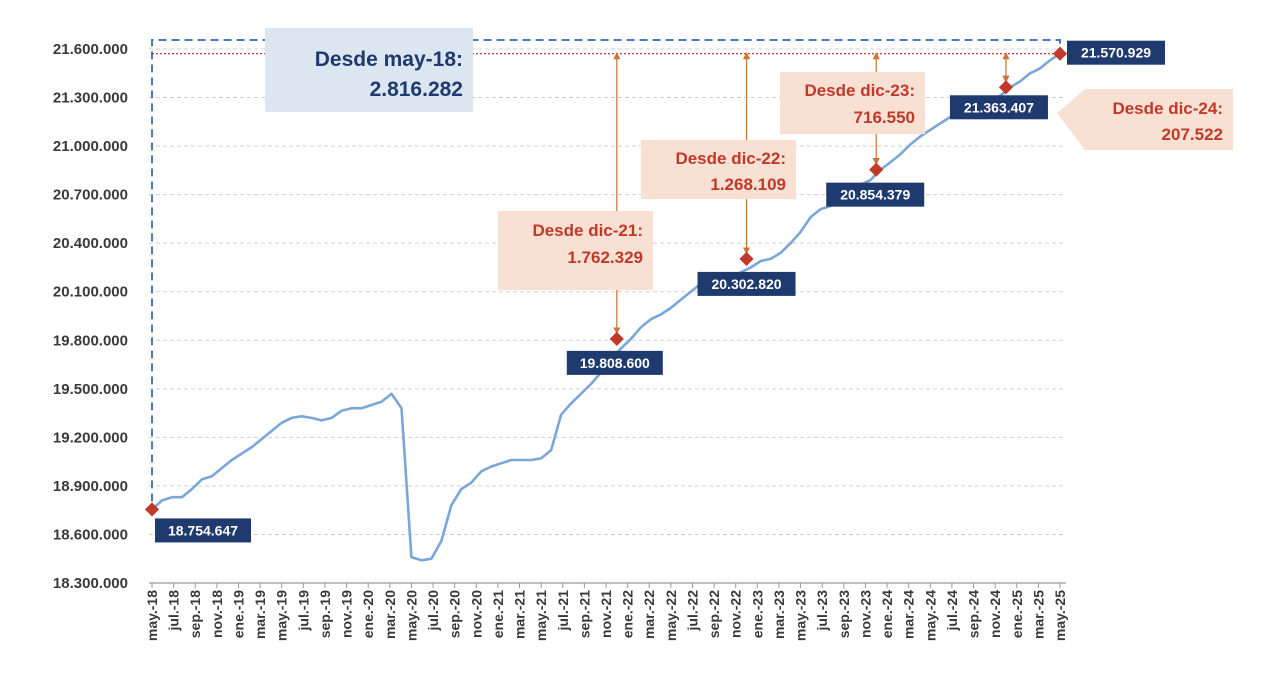 The image size is (1272, 676). I want to click on x-tick-label: jul.-23, so click(822, 611).